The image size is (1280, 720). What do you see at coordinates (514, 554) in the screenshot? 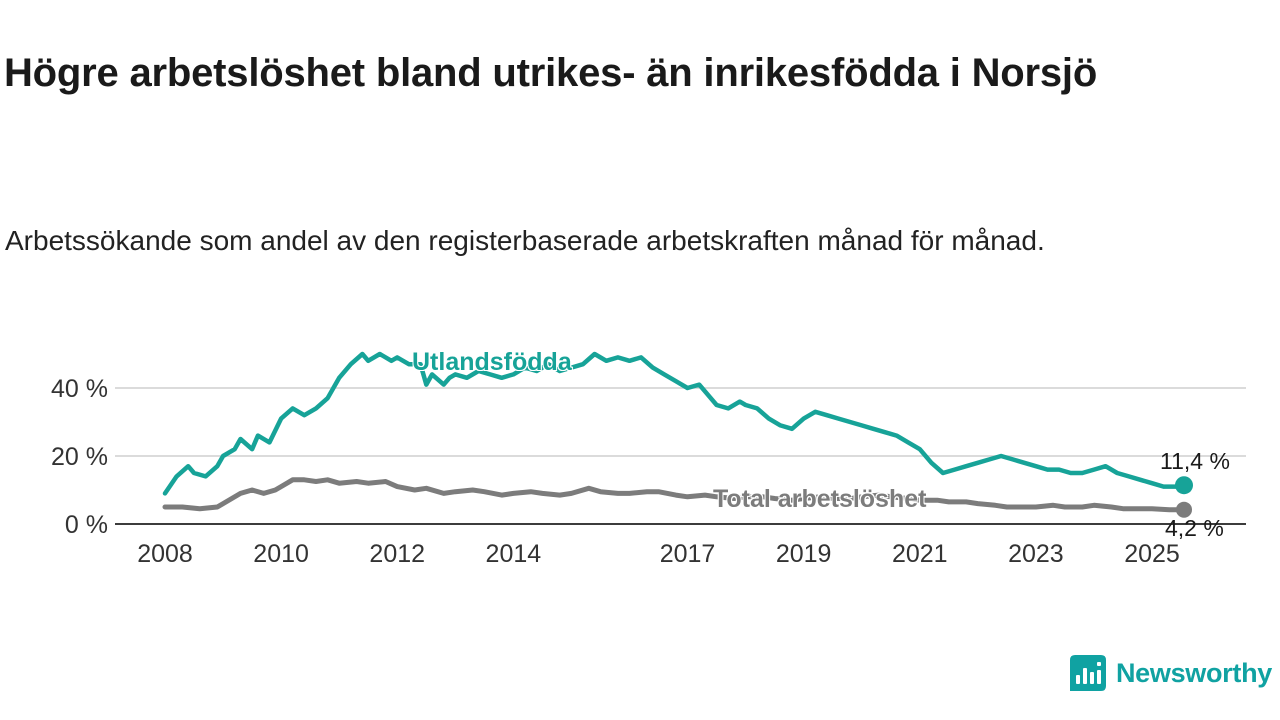
I see `x-axis-tick-label: 2014` at bounding box center [514, 554].